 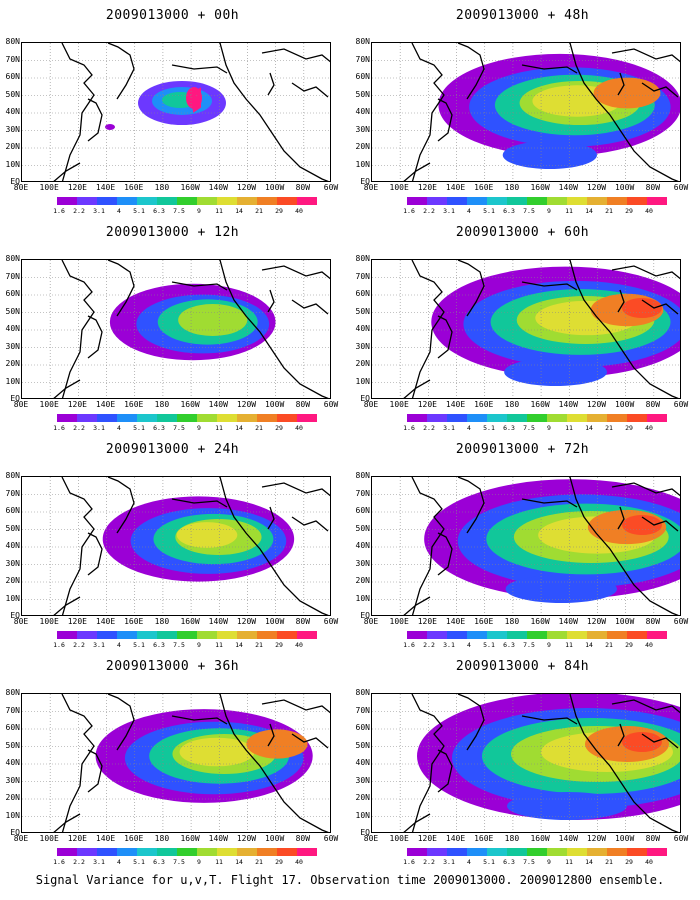 I want to click on colorbar-label: 11, so click(x=219, y=862).